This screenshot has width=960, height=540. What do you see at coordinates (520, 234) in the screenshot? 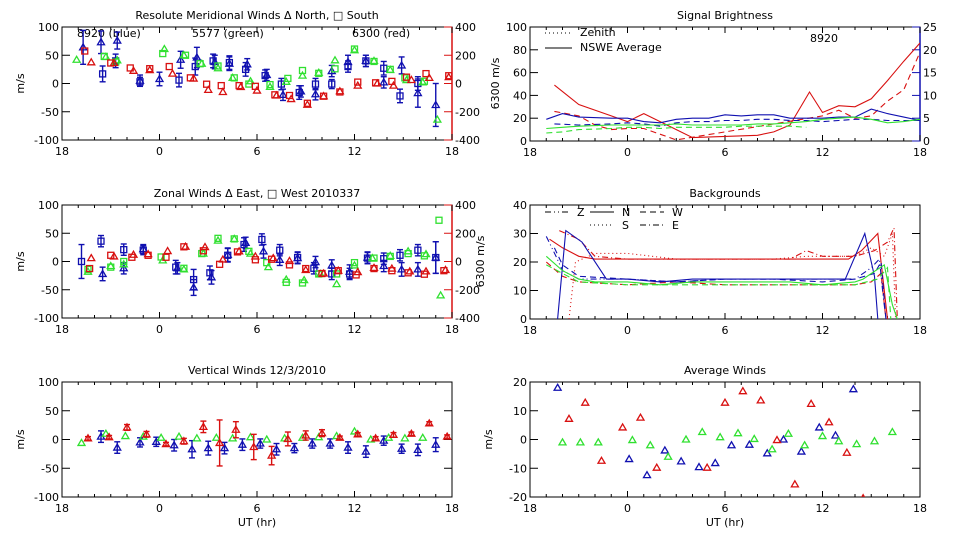
I see `y-tick-label: 30` at bounding box center [520, 234].